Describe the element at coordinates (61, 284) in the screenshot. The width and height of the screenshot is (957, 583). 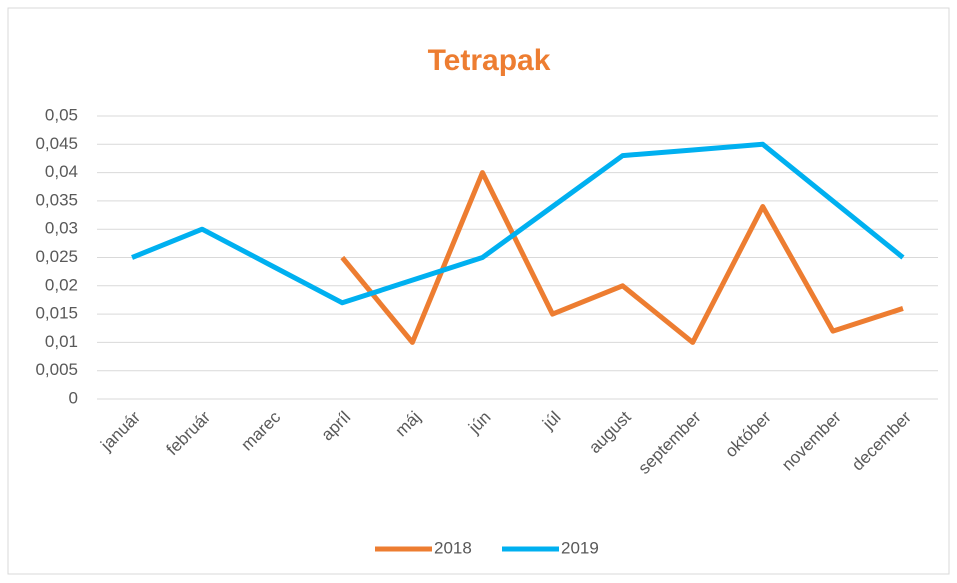
I see `y-tick-label: 0,02` at that location.